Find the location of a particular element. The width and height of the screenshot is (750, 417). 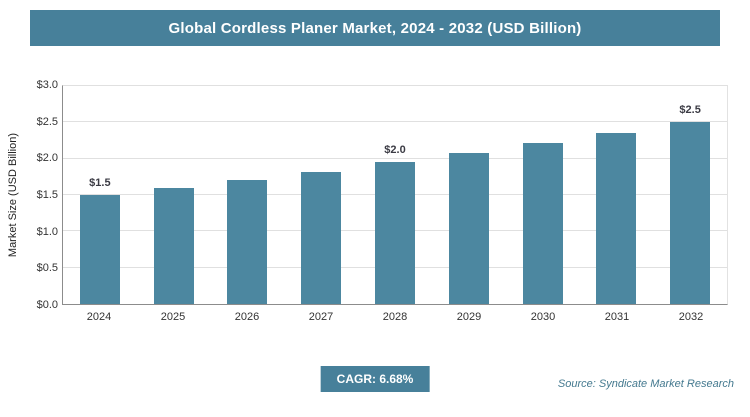

x-tick-label: 2026 is located at coordinates (247, 317).